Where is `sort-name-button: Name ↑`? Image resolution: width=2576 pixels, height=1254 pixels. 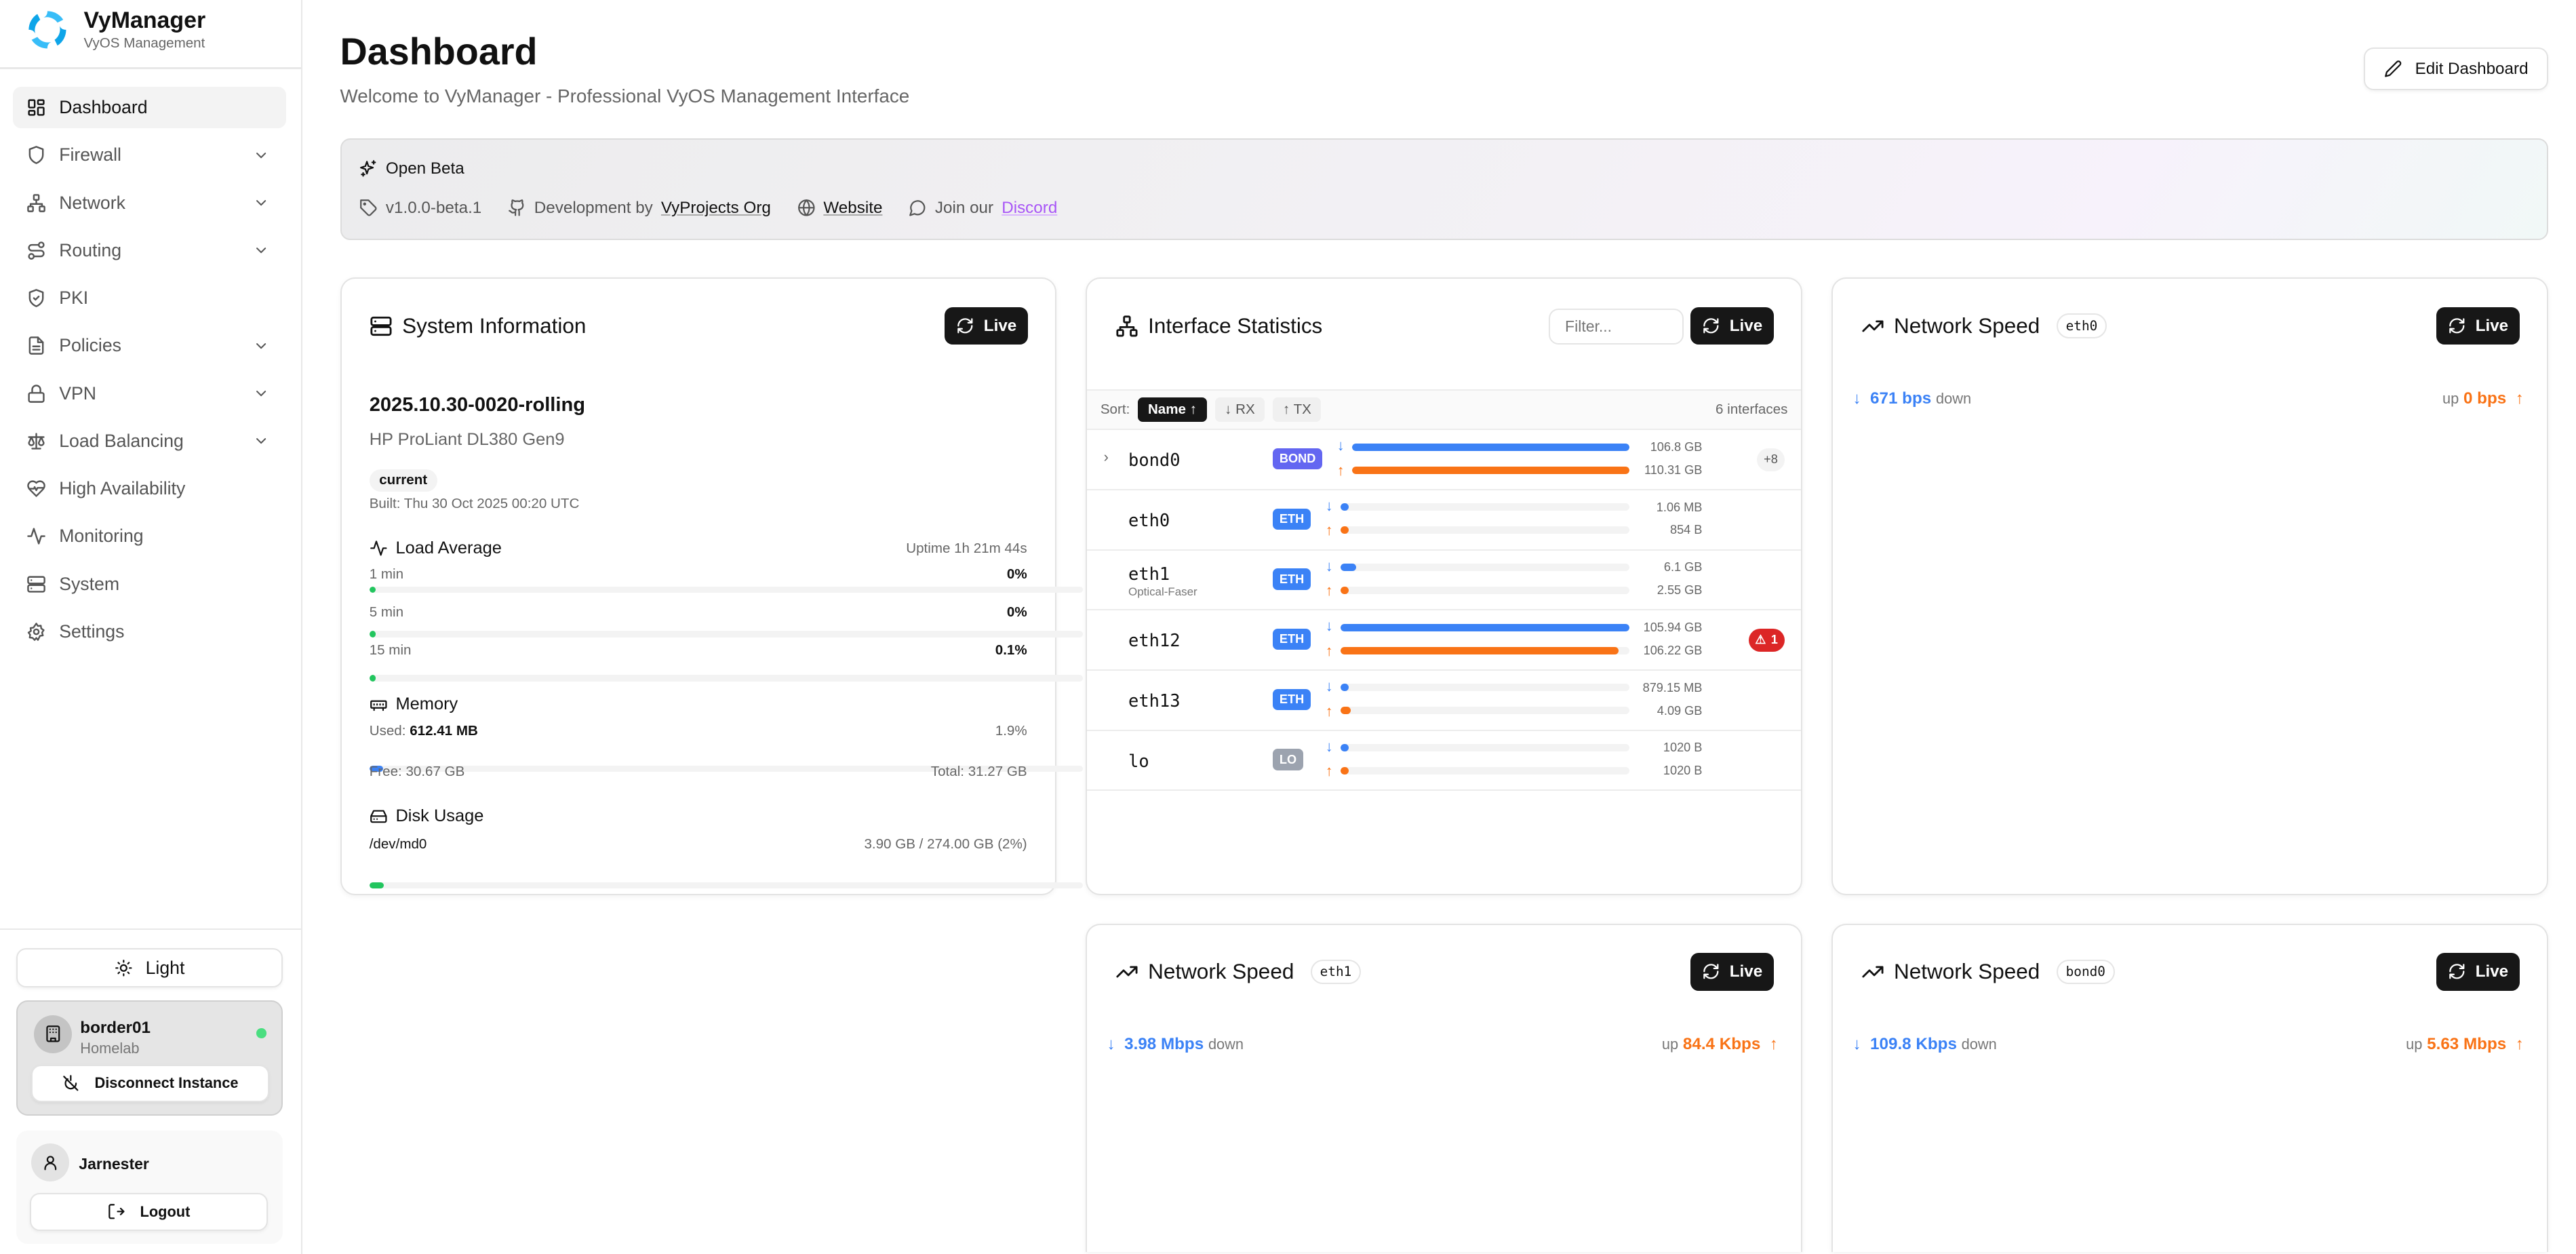 sort-name-button: Name ↑ is located at coordinates (1173, 410).